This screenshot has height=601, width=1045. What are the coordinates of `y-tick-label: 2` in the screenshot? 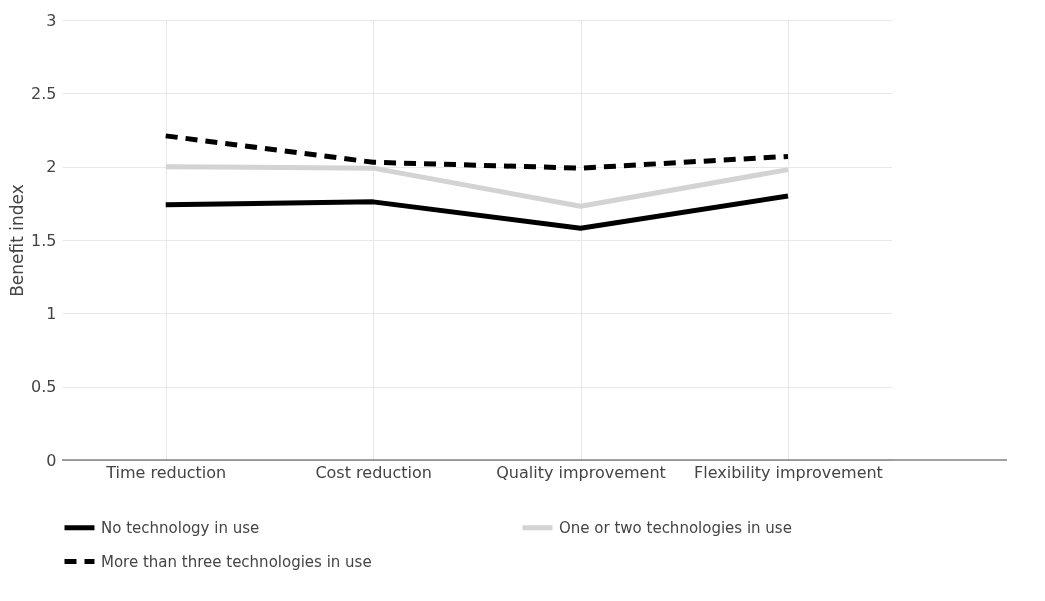 It's located at (51, 167).